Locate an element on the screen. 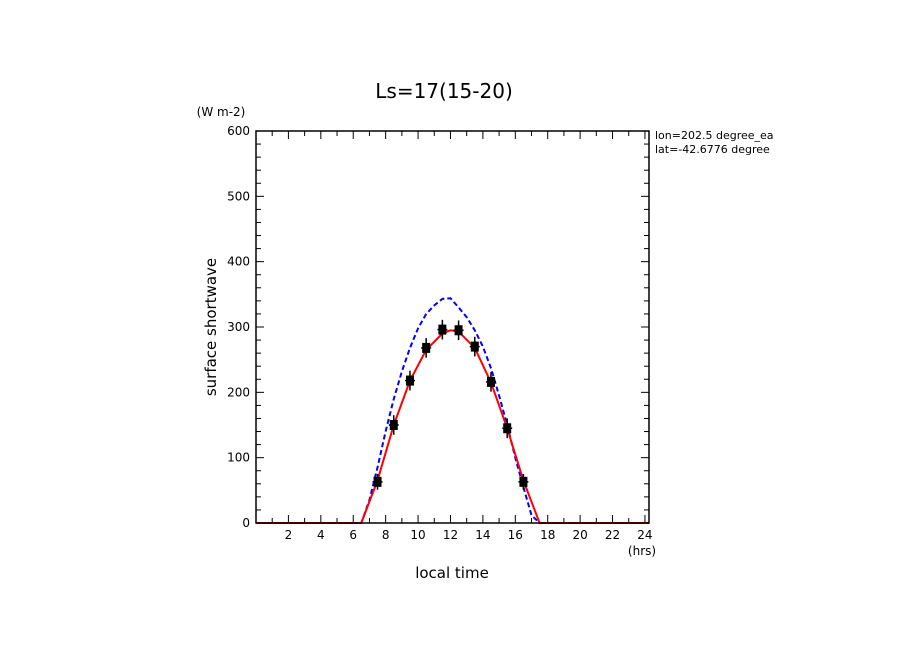  x-tick-label: 18 is located at coordinates (547, 535).